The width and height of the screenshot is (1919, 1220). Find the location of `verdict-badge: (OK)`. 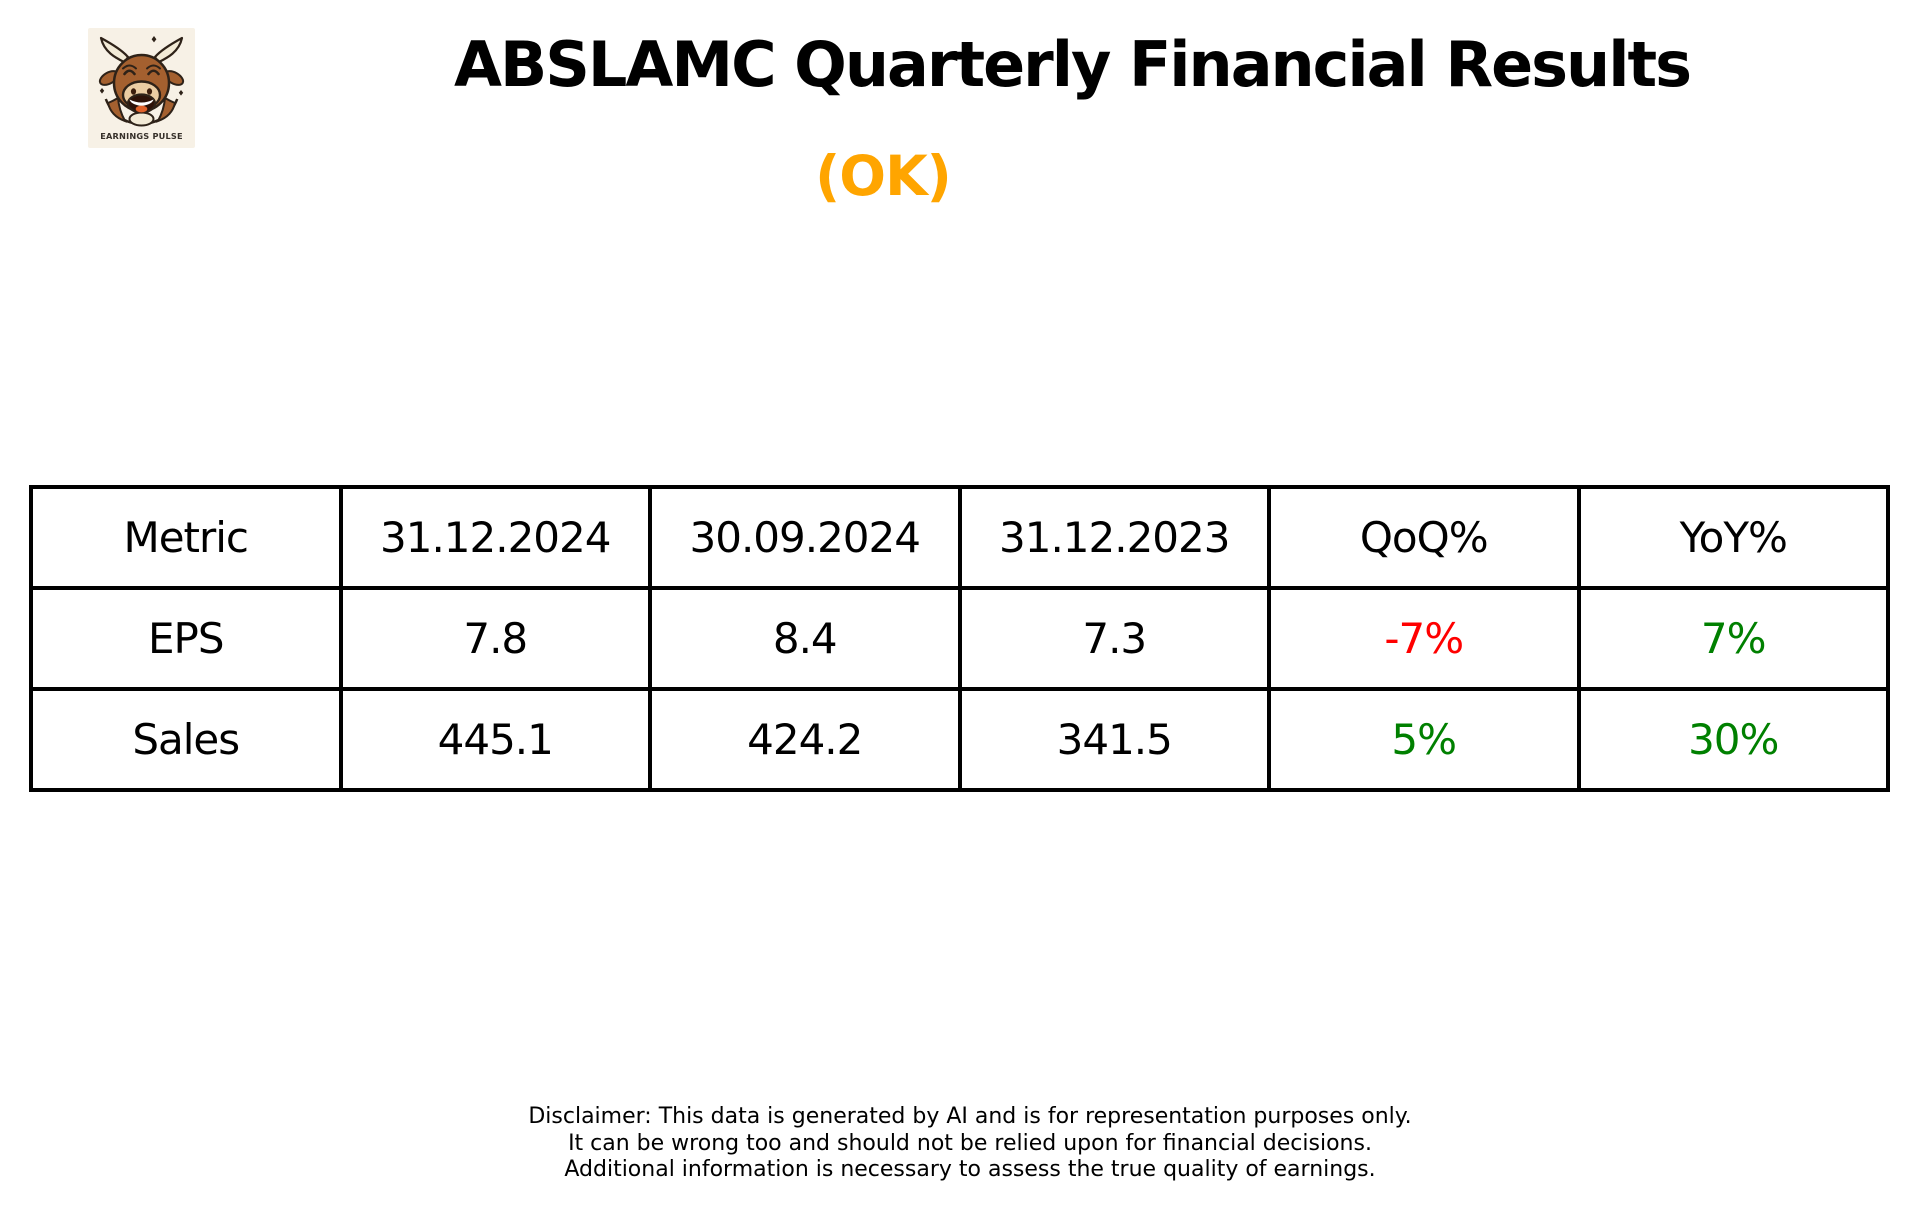

verdict-badge: (OK) is located at coordinates (883, 176).